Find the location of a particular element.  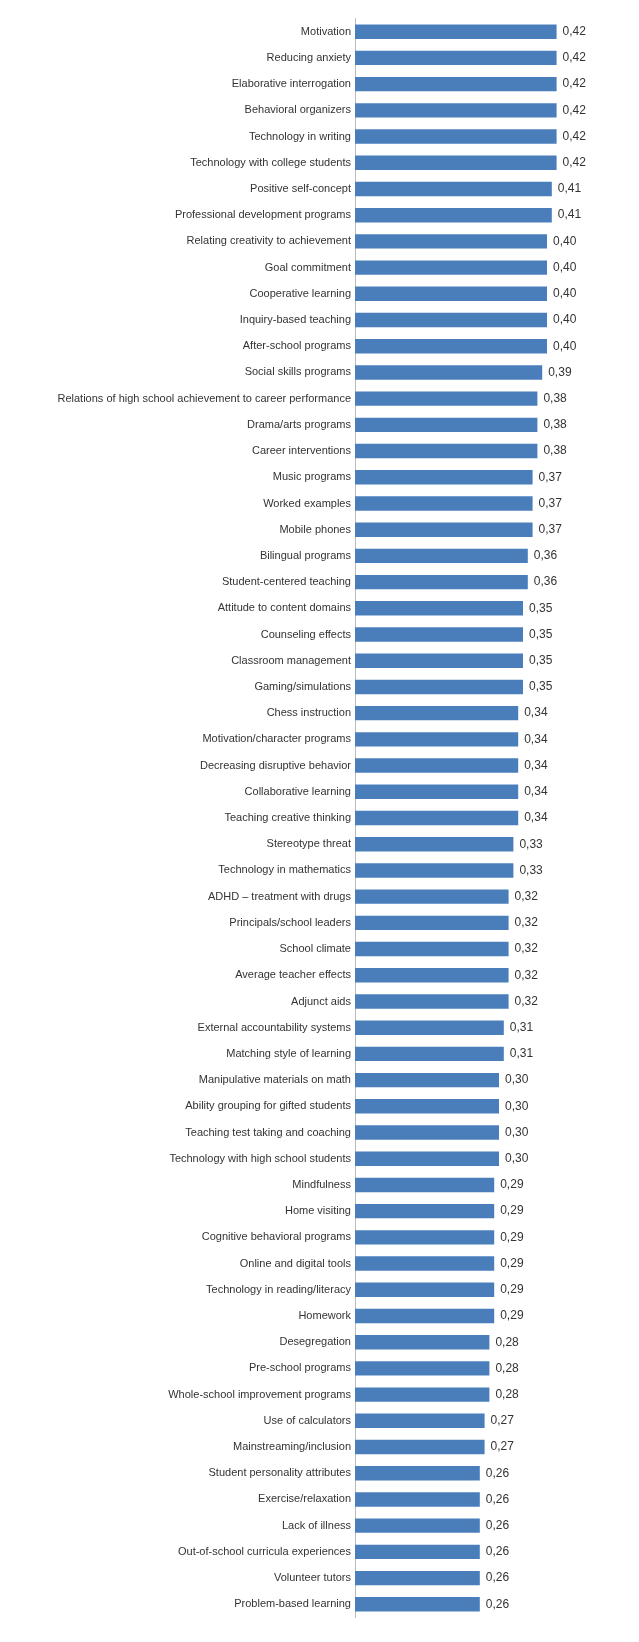

y-tick-label: School climate is located at coordinates (315, 948).